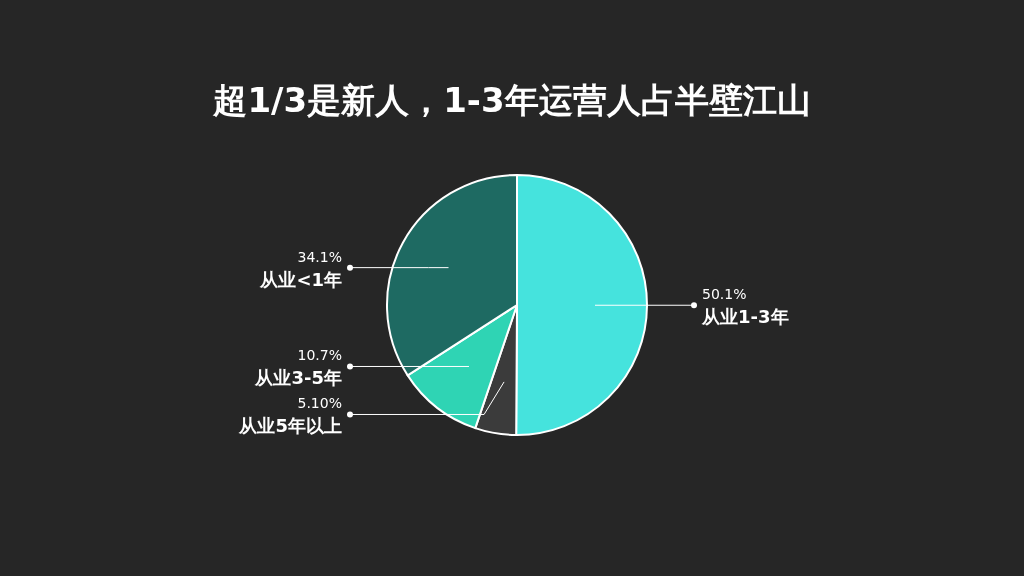  I want to click on slice-label: 从业1-3年, so click(745, 317).